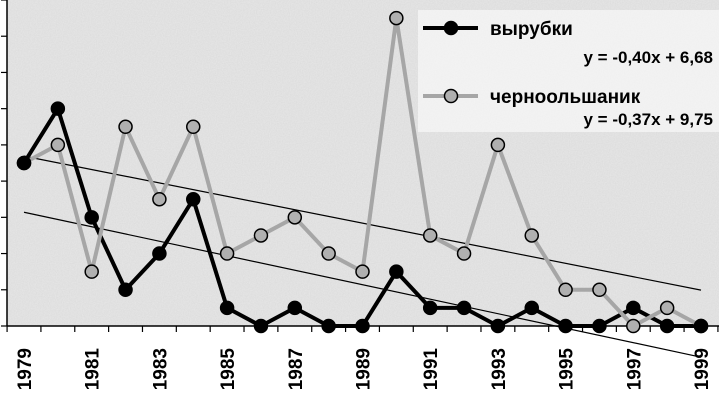 This screenshot has height=401, width=719. What do you see at coordinates (634, 369) in the screenshot?
I see `x-tick-label: 1997` at bounding box center [634, 369].